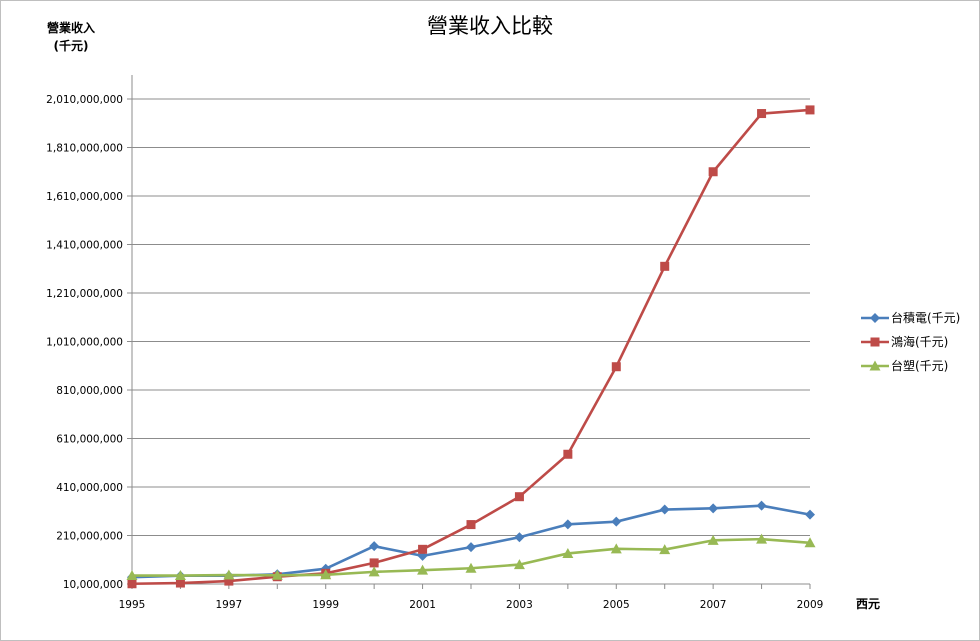 Image resolution: width=980 pixels, height=641 pixels. What do you see at coordinates (325, 605) in the screenshot?
I see `x-tick-label: 1999` at bounding box center [325, 605].